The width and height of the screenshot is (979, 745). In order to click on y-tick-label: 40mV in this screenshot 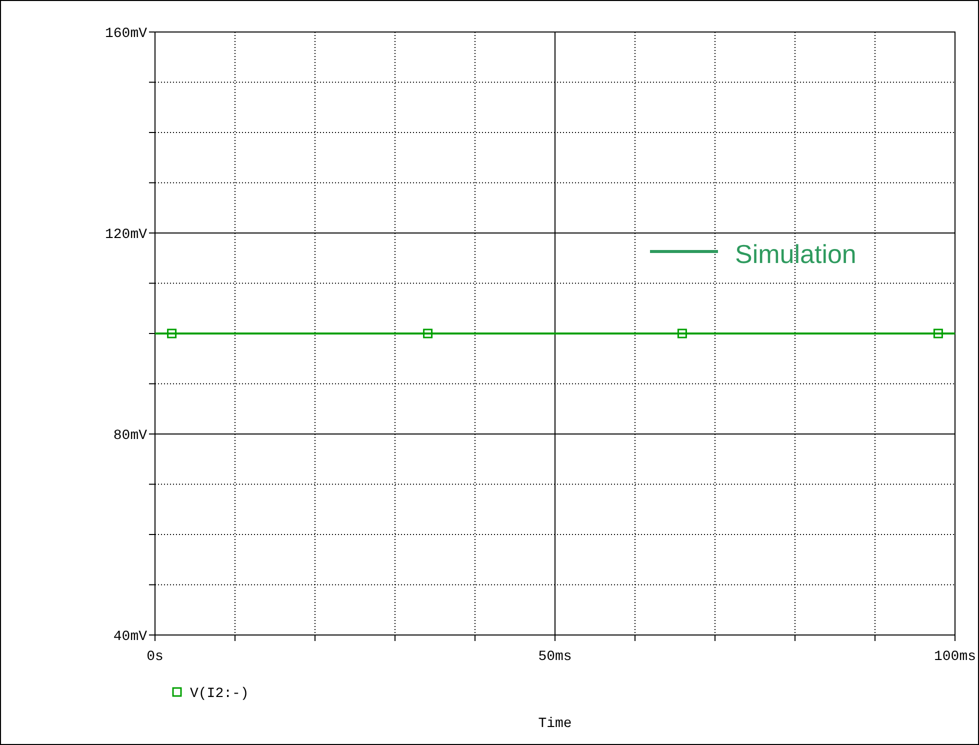, I will do `click(130, 637)`.